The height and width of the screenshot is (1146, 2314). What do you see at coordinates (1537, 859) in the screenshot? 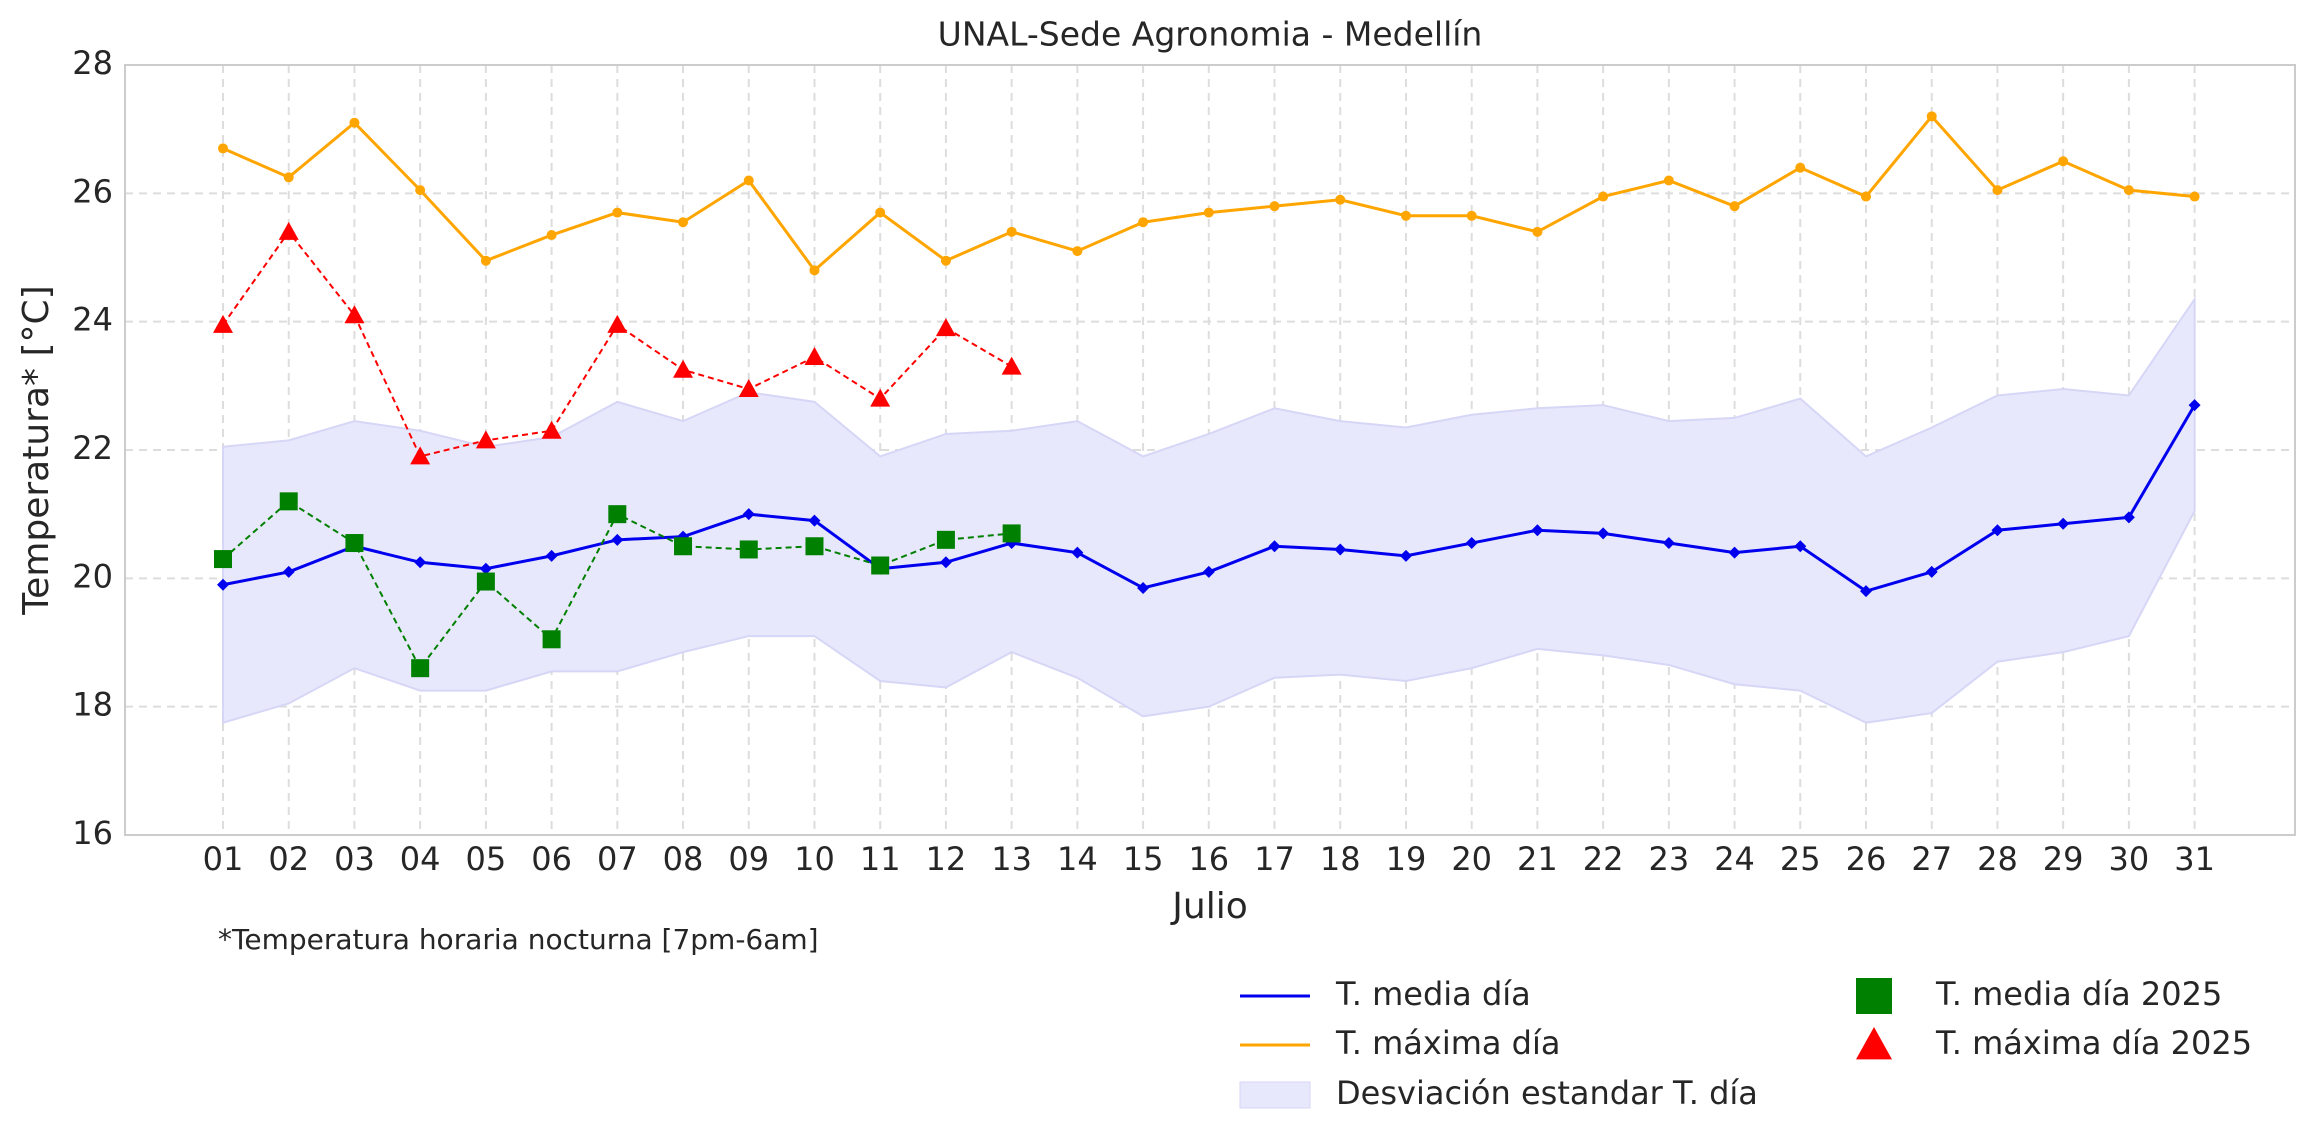
I see `x-tick-label: 21` at bounding box center [1537, 859].